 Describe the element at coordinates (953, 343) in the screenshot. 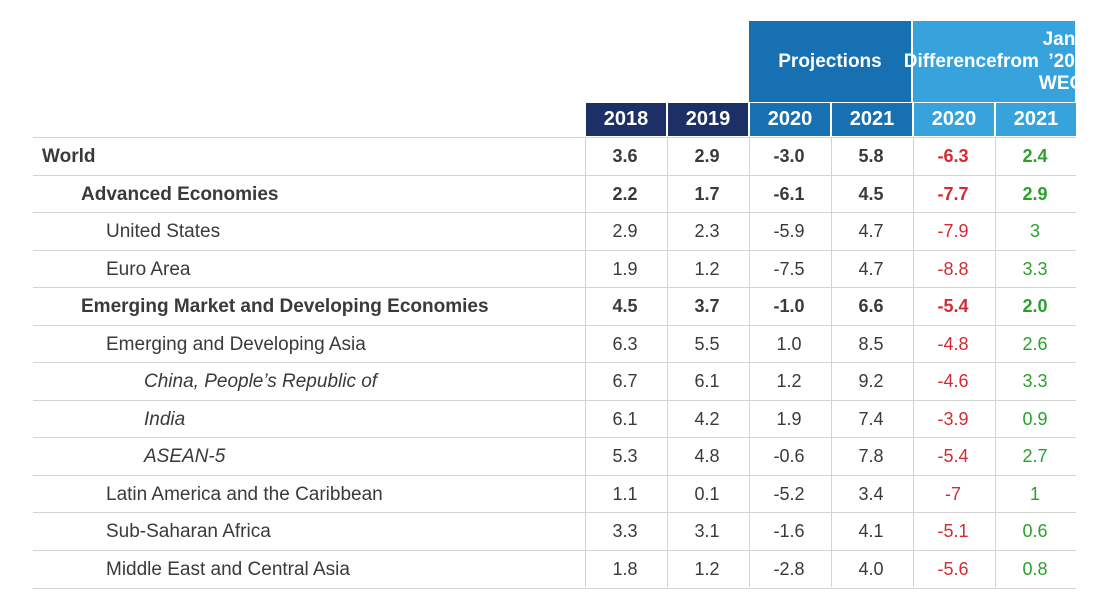

I see `value-cell: -4.8` at that location.